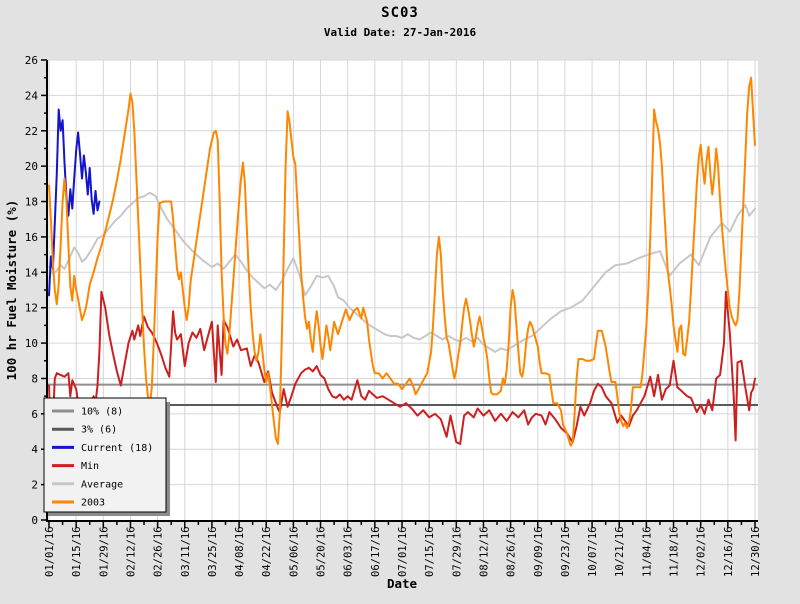 The height and width of the screenshot is (604, 800). Describe the element at coordinates (131, 551) in the screenshot. I see `x-tick-label: 02/12/16` at that location.